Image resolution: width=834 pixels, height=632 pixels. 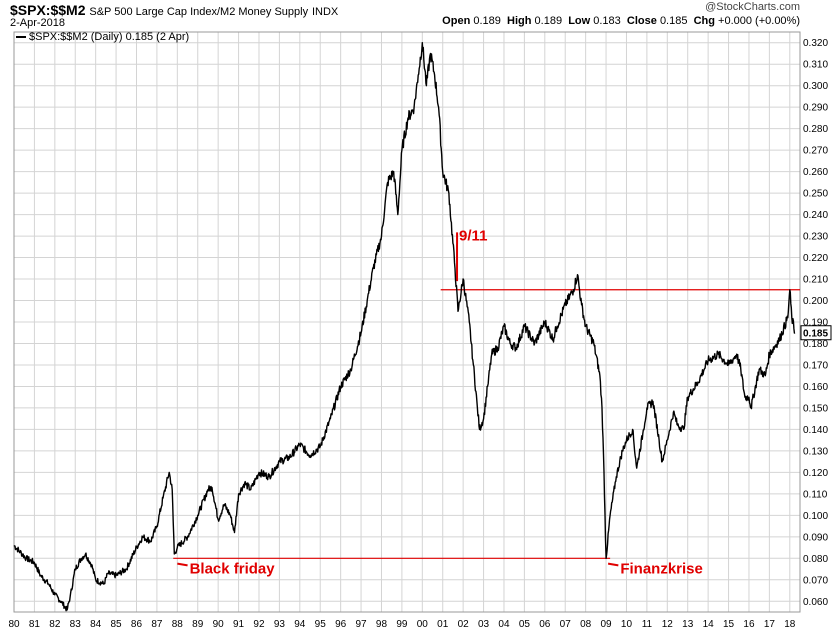 I want to click on x-tick-label: 96, so click(x=341, y=624).